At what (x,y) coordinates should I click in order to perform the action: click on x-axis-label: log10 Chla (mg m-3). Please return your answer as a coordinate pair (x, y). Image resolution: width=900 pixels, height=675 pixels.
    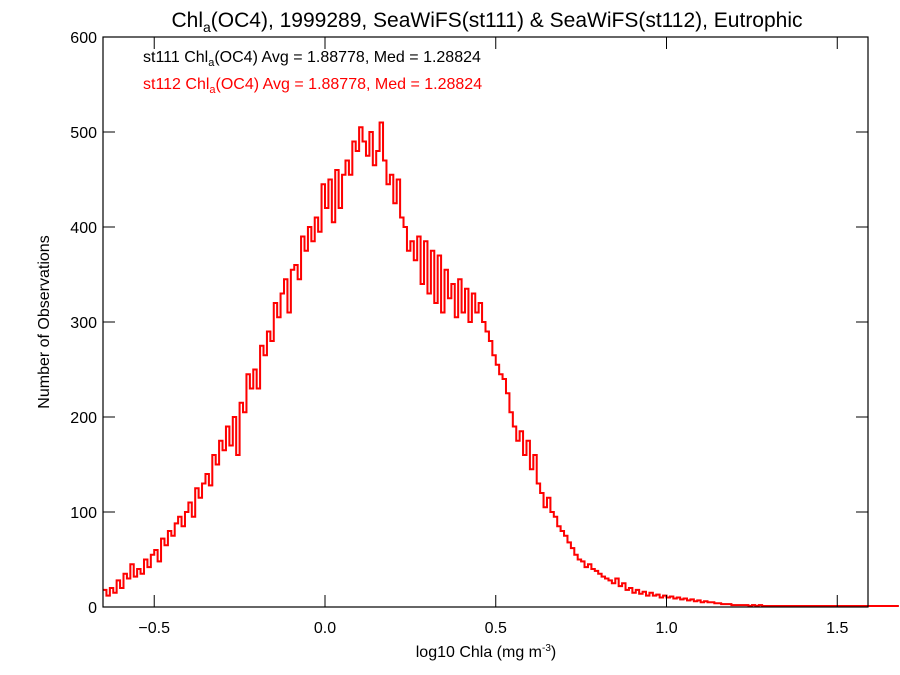
    Looking at the image, I should click on (486, 652).